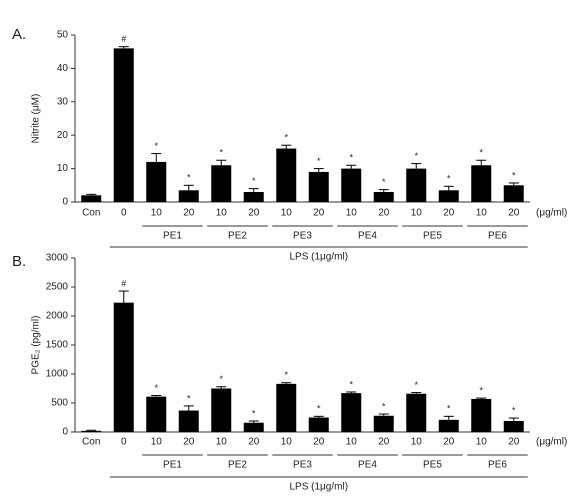  Describe the element at coordinates (57, 316) in the screenshot. I see `y-tick-label: 2000` at that location.